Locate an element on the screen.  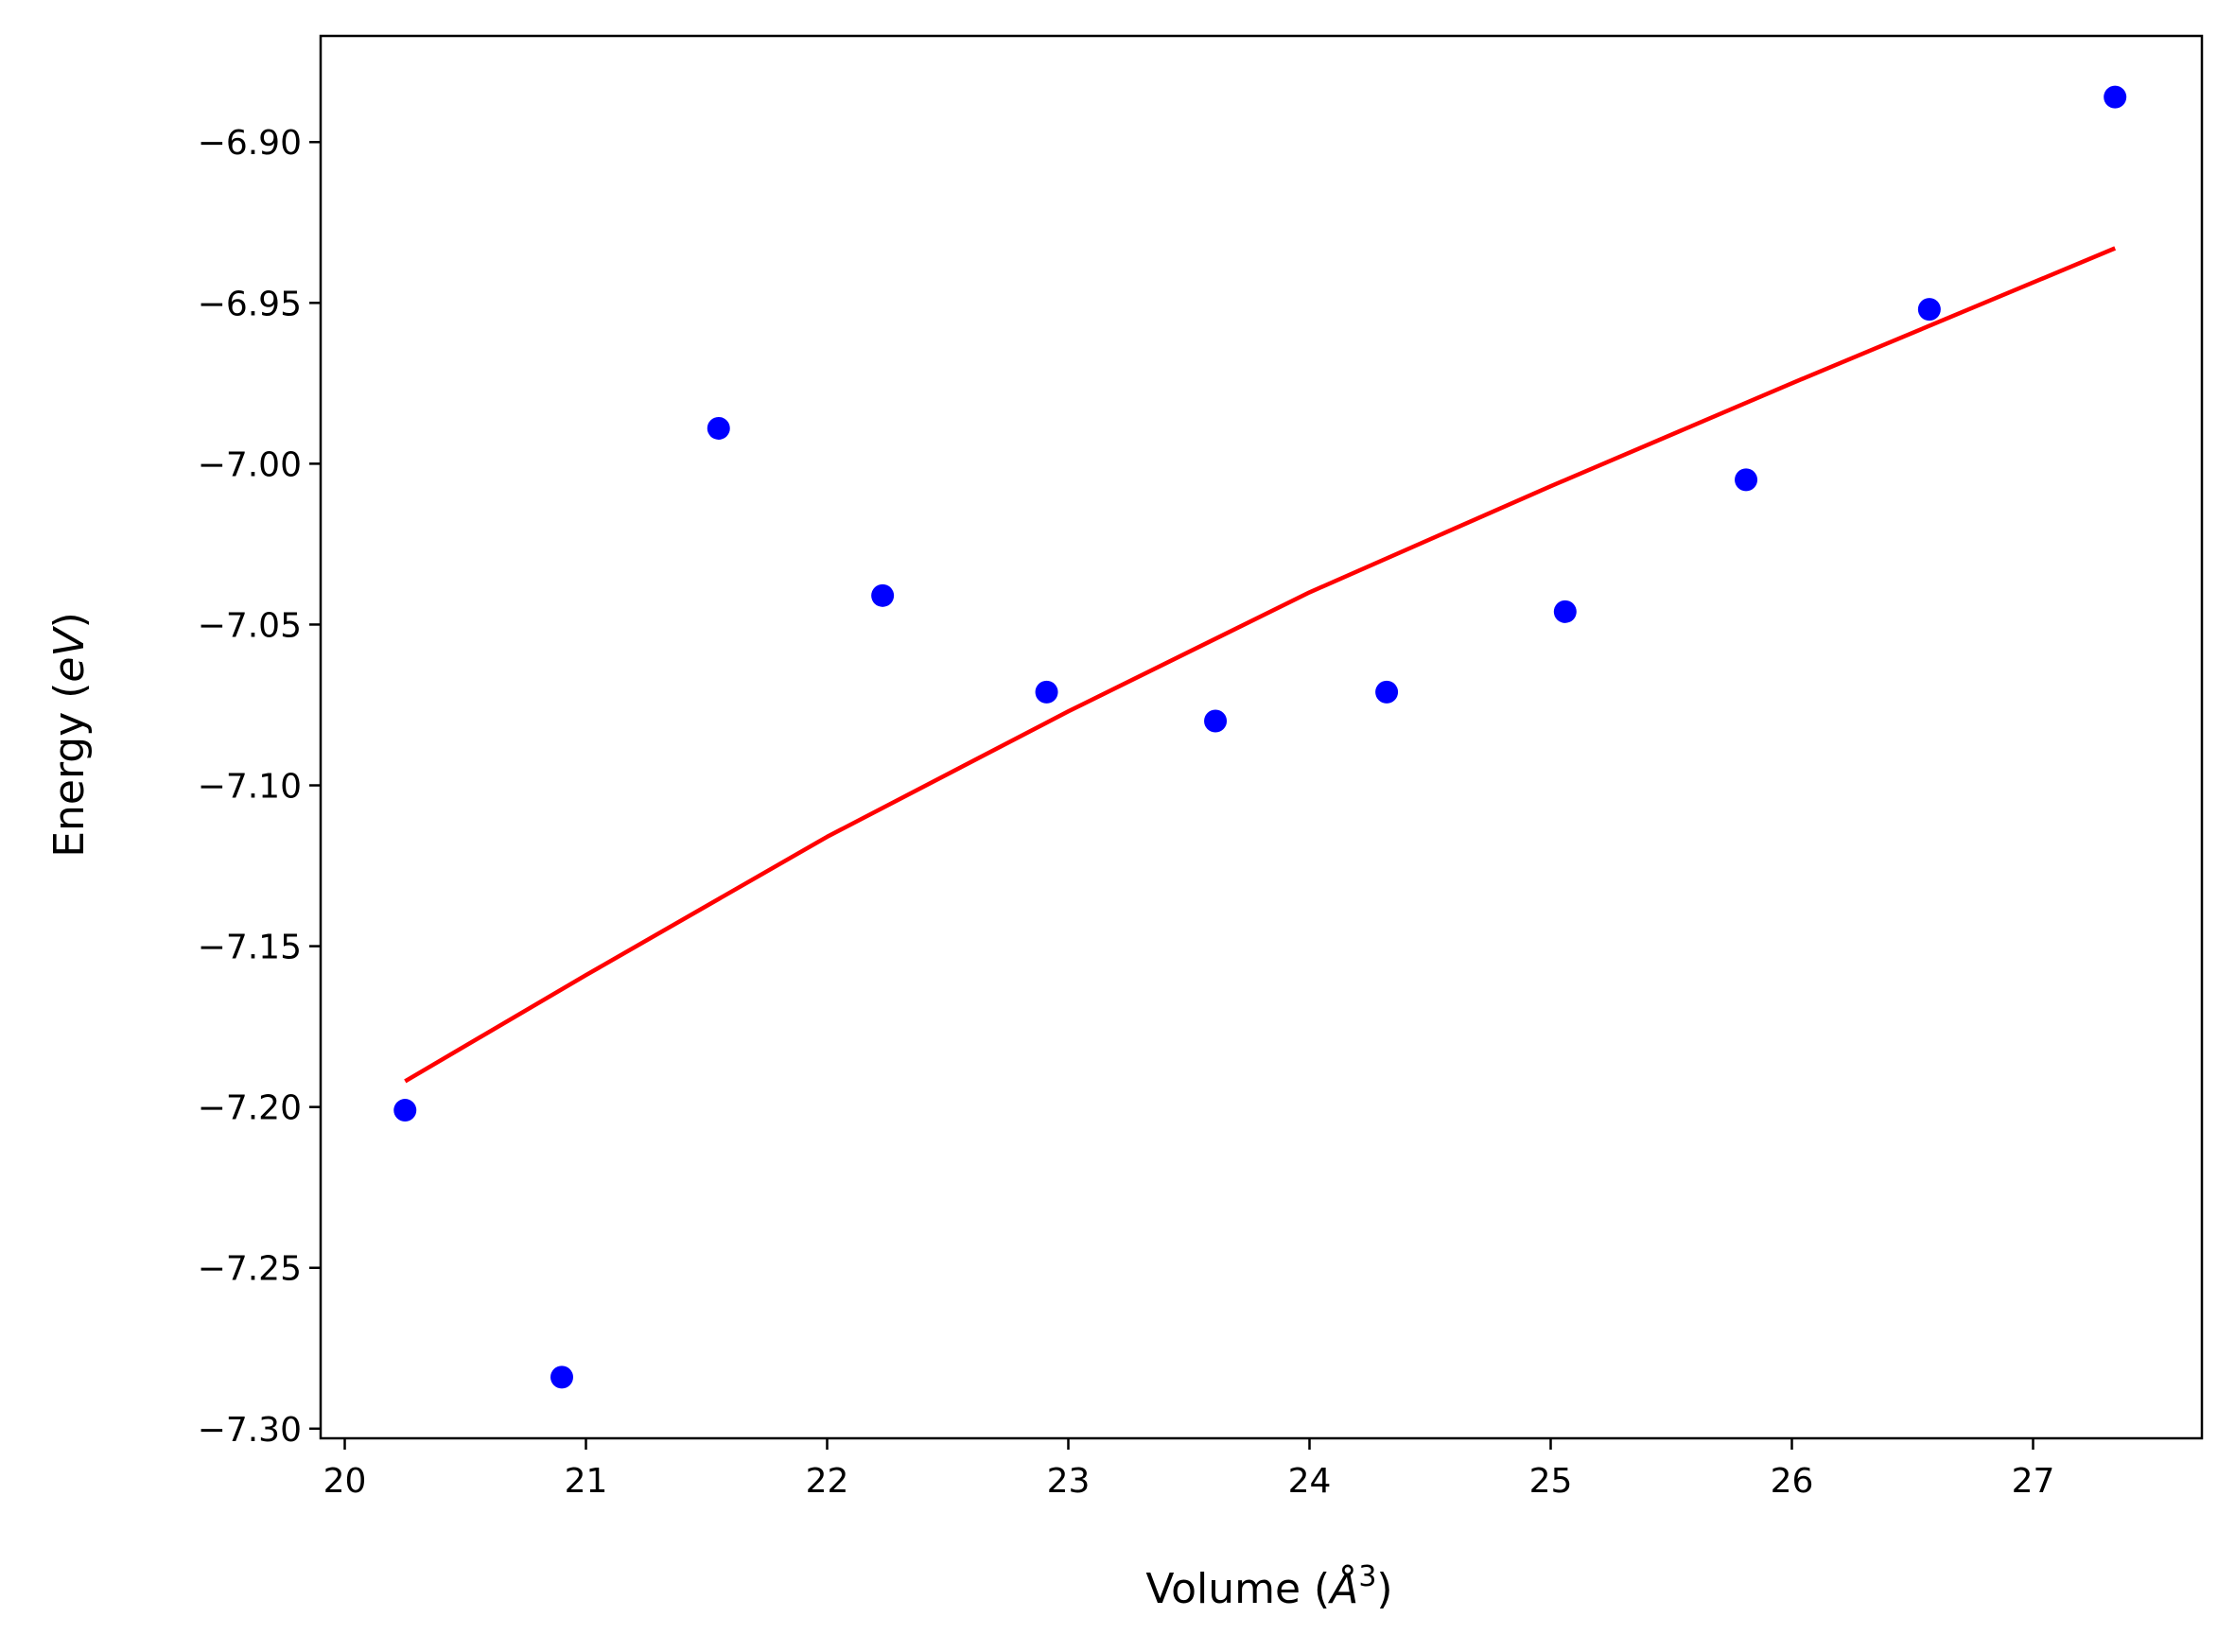
y-tick-label: −7.10 is located at coordinates (250, 788).